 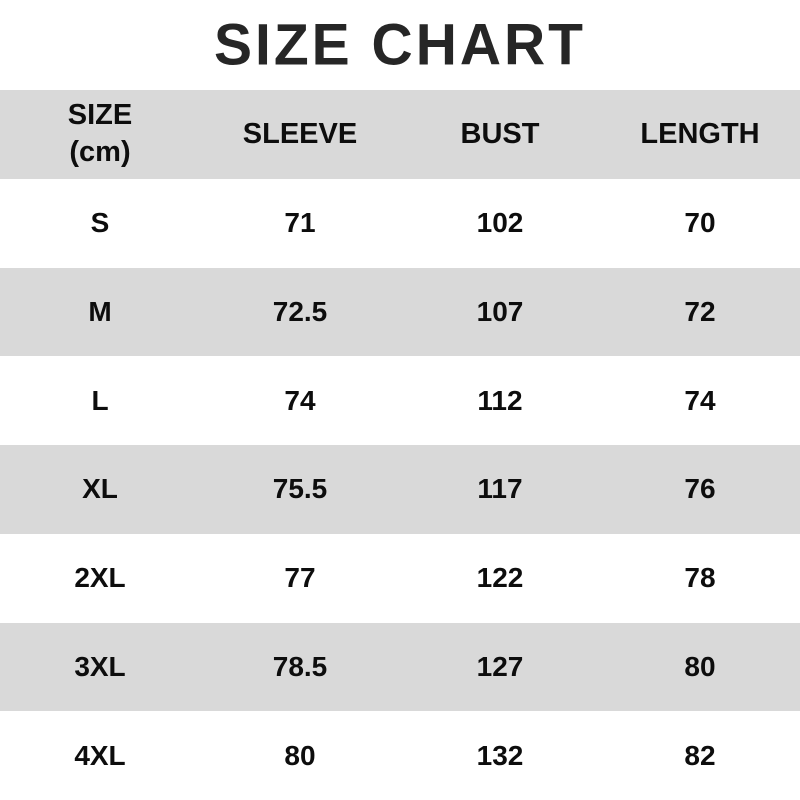 What do you see at coordinates (700, 400) in the screenshot?
I see `length-cell: 74` at bounding box center [700, 400].